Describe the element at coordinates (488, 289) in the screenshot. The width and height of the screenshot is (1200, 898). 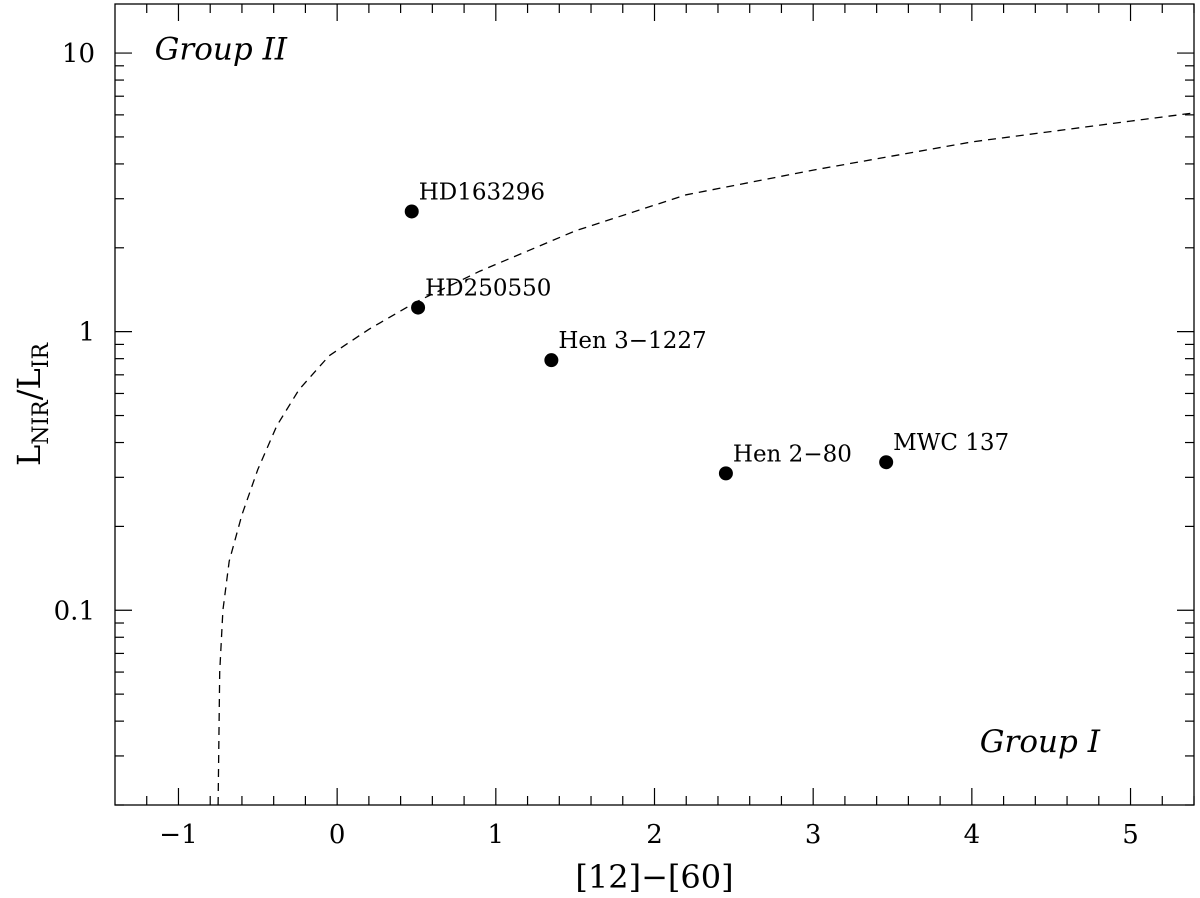
I see `data-point-label: HD250550` at that location.